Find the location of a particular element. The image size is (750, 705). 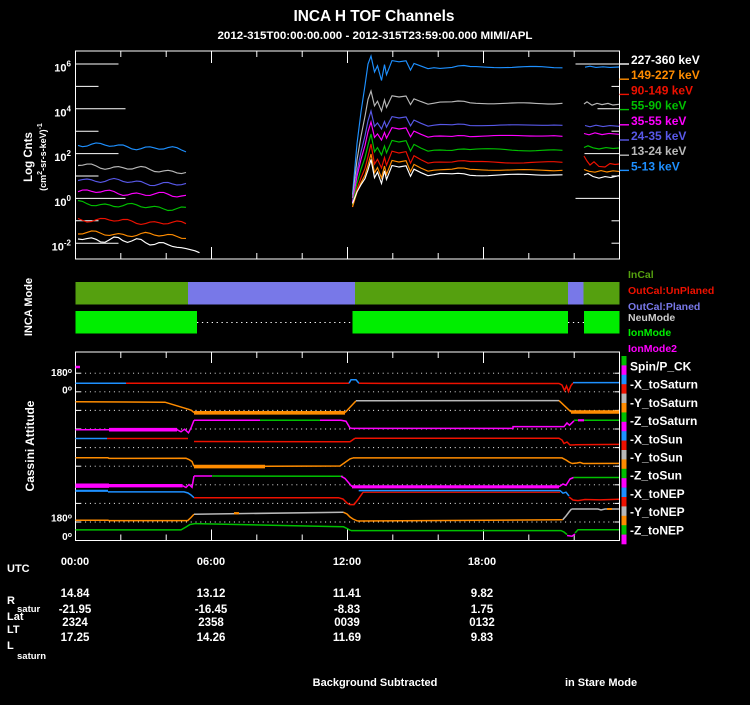

svg-text: Background Subtracted is located at coordinates (375, 683).